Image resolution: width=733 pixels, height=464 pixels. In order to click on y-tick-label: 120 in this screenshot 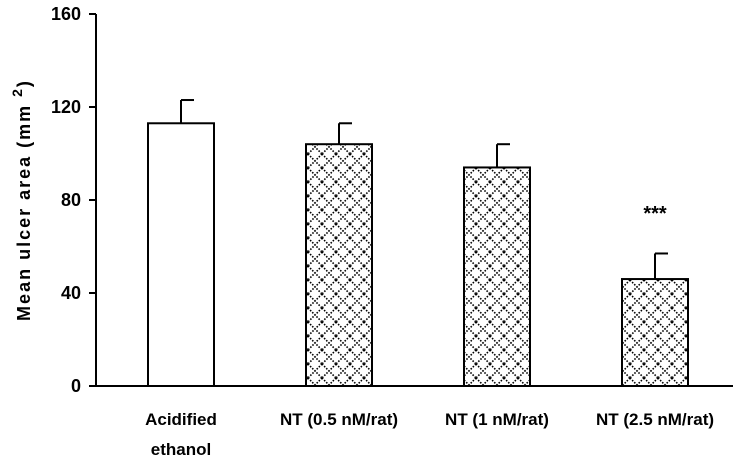, I will do `click(66, 107)`.